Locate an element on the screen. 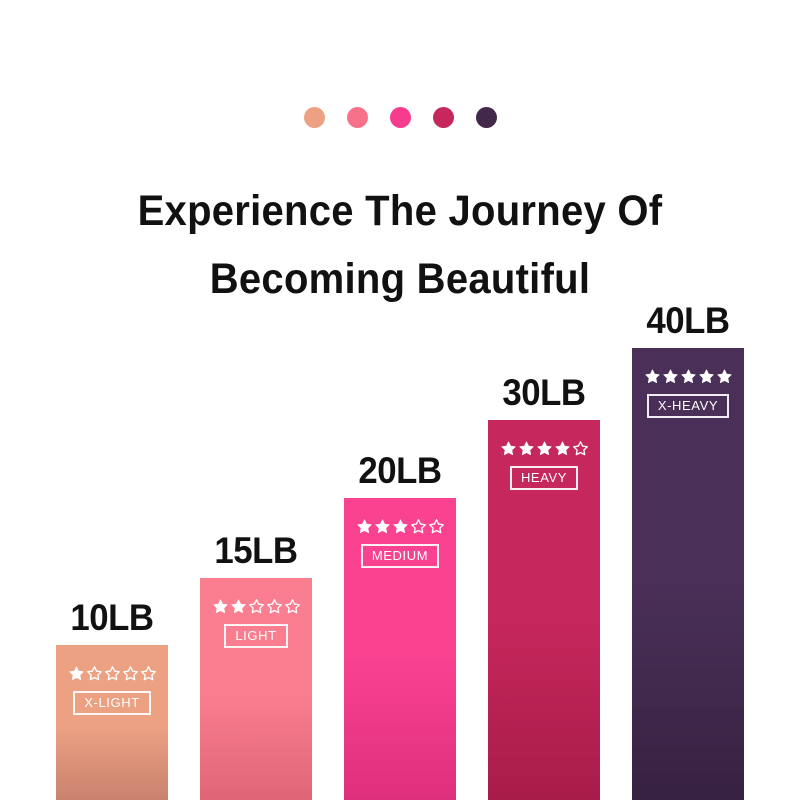  bar: X-HEAVY is located at coordinates (688, 574).